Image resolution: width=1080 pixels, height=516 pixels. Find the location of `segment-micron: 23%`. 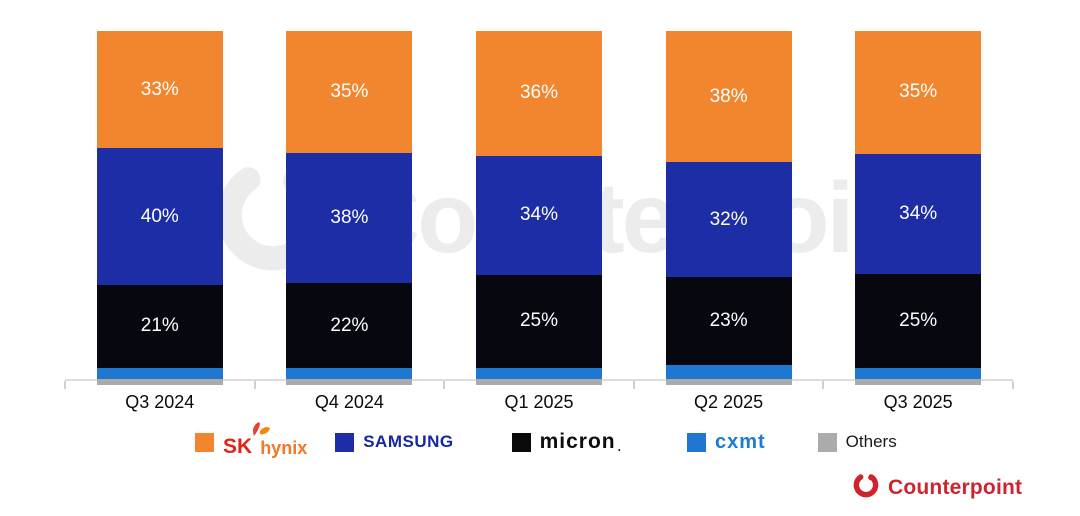

segment-micron: 23% is located at coordinates (728, 320).